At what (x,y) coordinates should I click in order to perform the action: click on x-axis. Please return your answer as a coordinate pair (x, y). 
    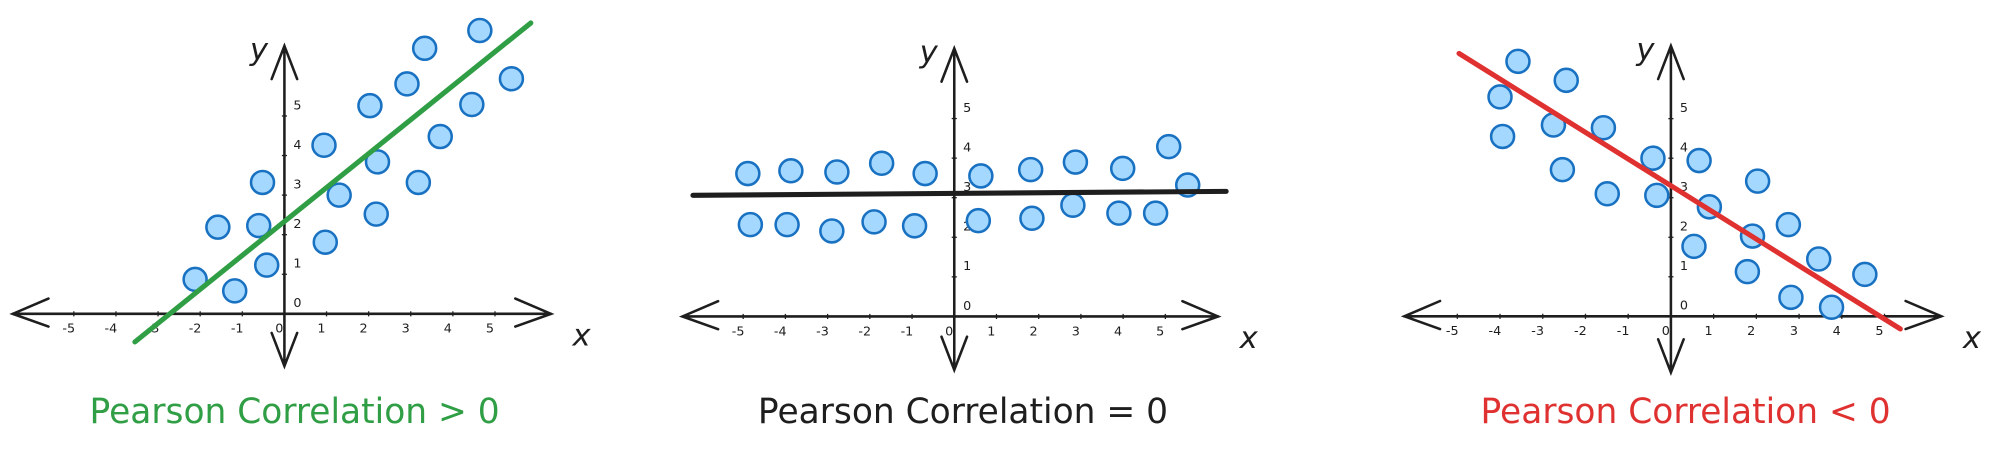
    Looking at the image, I should click on (950, 315).